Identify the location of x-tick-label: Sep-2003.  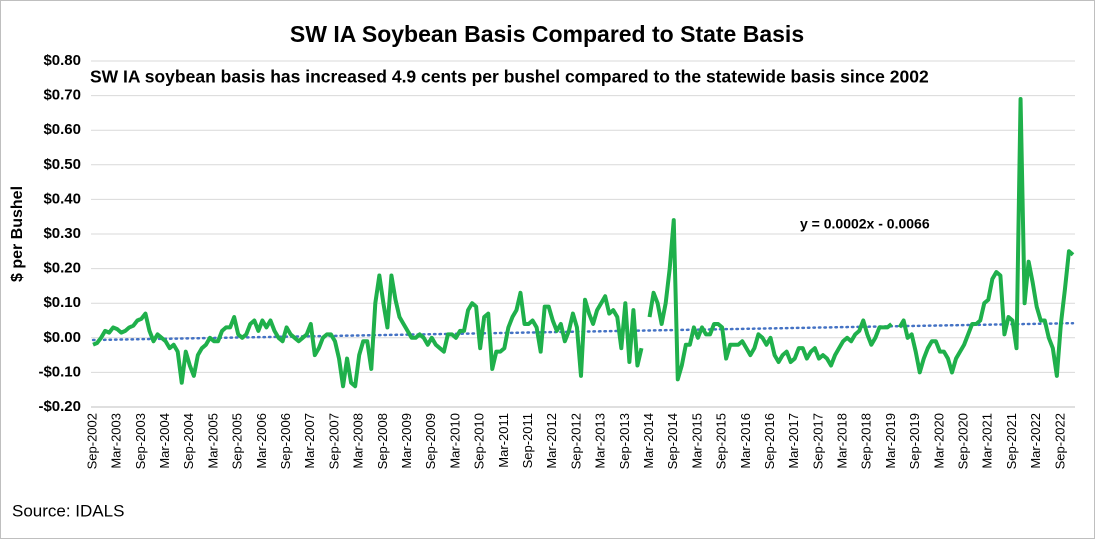
(140, 441).